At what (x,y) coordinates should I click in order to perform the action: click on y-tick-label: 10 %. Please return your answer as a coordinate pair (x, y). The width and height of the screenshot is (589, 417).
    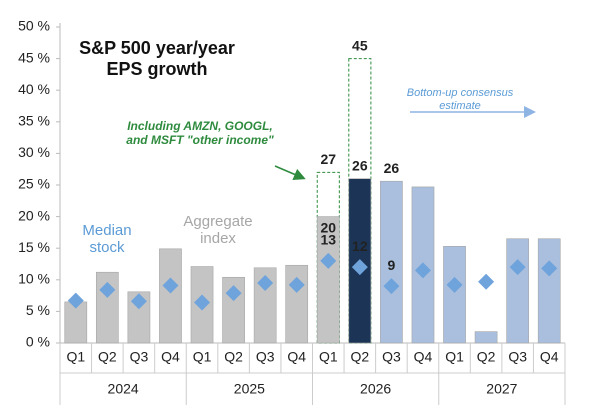
    Looking at the image, I should click on (34, 279).